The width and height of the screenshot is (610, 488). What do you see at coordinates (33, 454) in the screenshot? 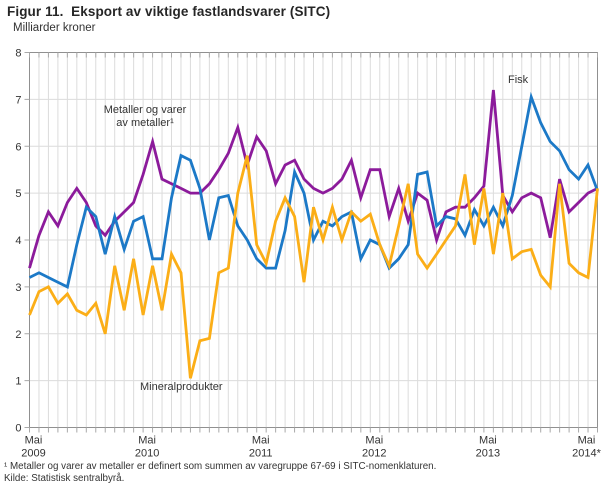
I see `x-tick-label-year: 2009` at bounding box center [33, 454].